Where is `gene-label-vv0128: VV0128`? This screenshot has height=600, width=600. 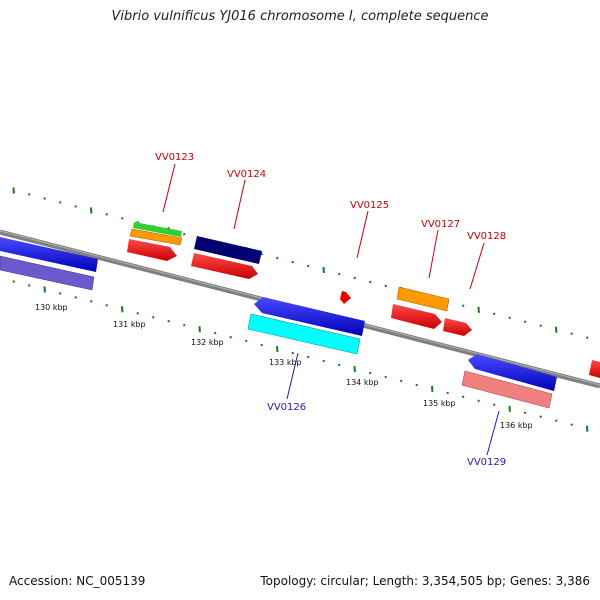
gene-label-vv0128: VV0128 is located at coordinates (486, 236).